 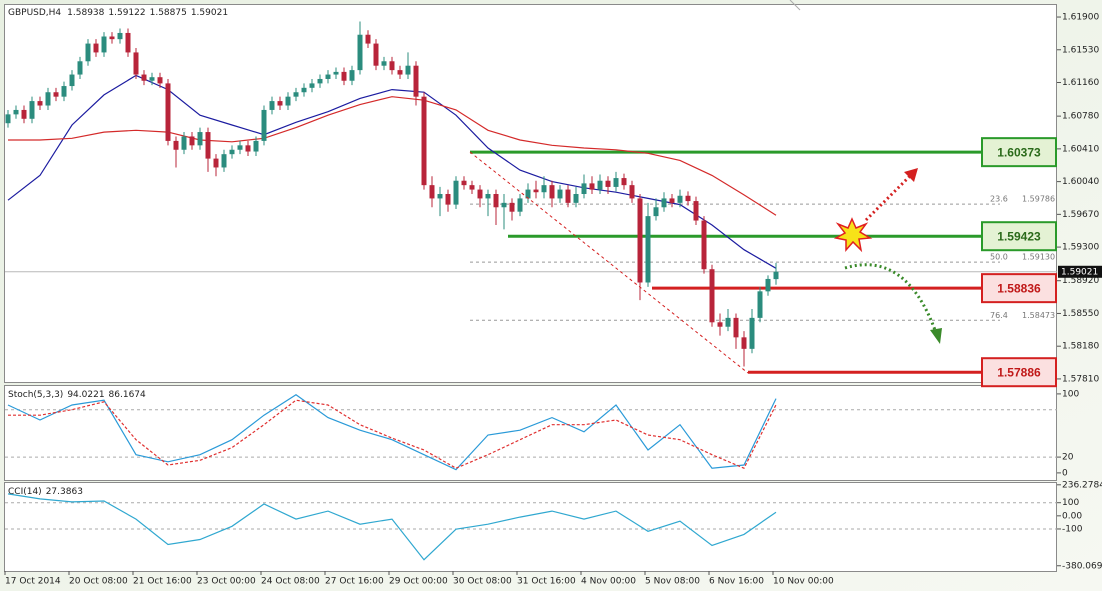 What do you see at coordinates (1080, 50) in the screenshot?
I see `y-tick-label: 1.61530` at bounding box center [1080, 50].